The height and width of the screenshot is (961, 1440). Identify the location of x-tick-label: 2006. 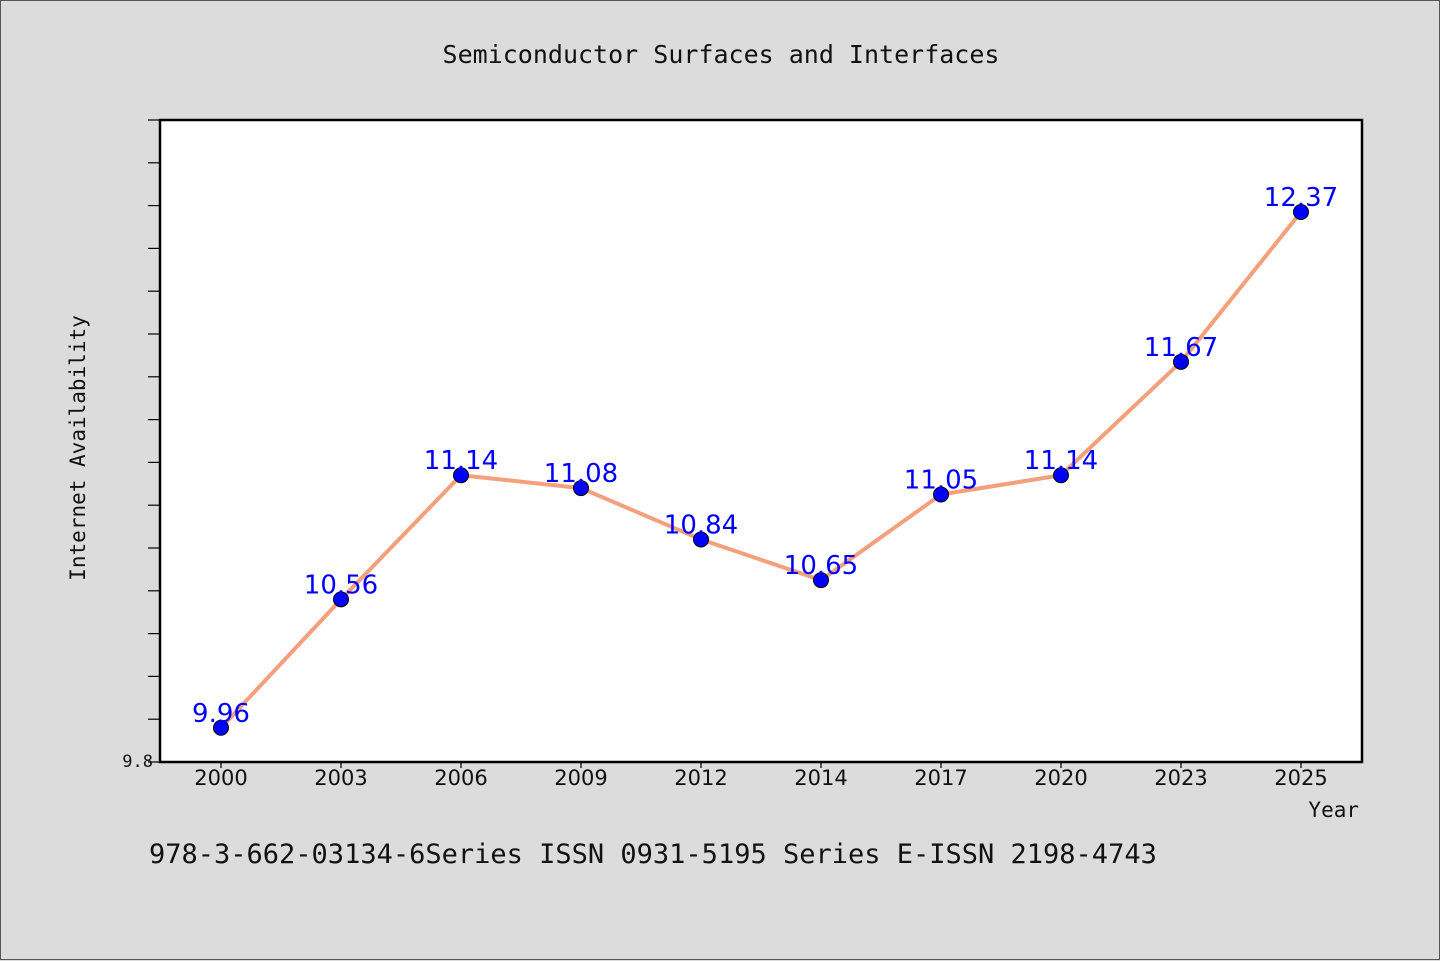
(460, 778).